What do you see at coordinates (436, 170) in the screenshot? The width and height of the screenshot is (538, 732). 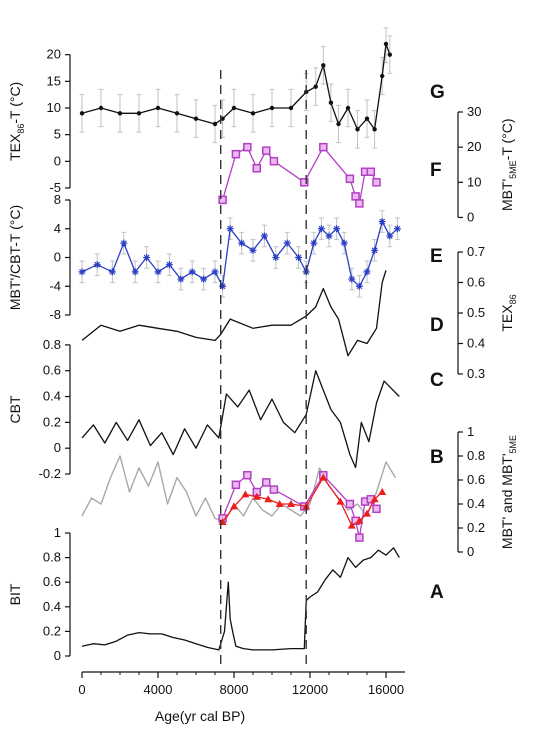 I see `panel-letter: F` at bounding box center [436, 170].